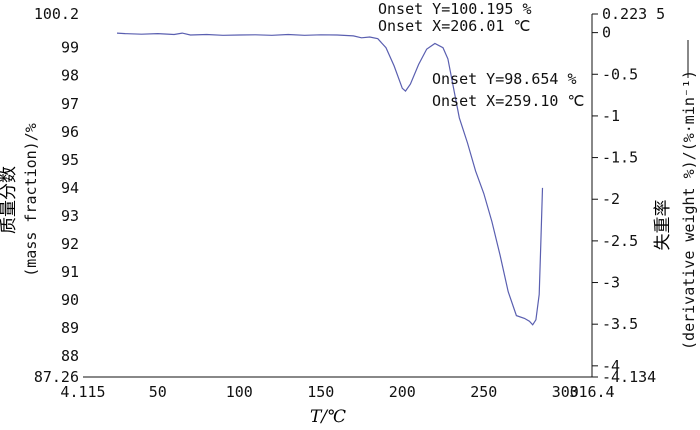  What do you see at coordinates (70, 132) in the screenshot?
I see `y-left-tick-label: 96` at bounding box center [70, 132].